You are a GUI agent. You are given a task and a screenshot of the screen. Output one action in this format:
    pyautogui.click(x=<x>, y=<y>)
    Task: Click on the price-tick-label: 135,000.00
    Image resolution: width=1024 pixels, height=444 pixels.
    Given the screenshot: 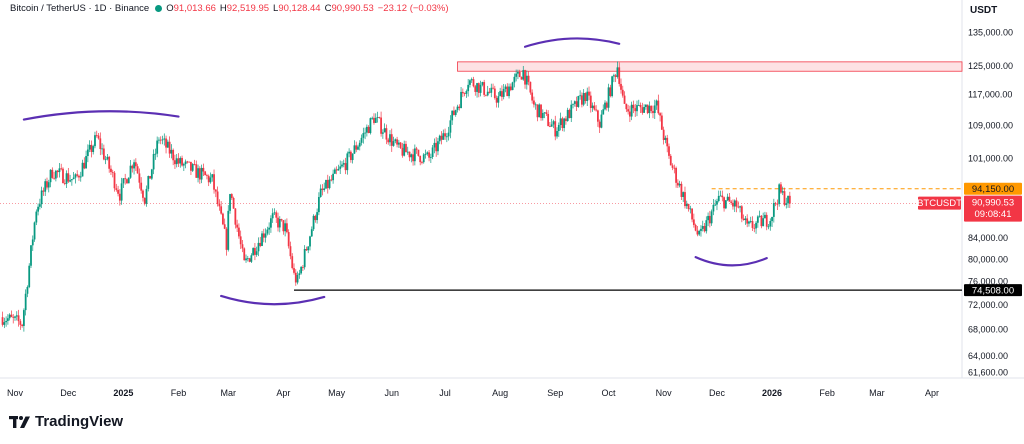 What is the action you would take?
    pyautogui.click(x=990, y=33)
    